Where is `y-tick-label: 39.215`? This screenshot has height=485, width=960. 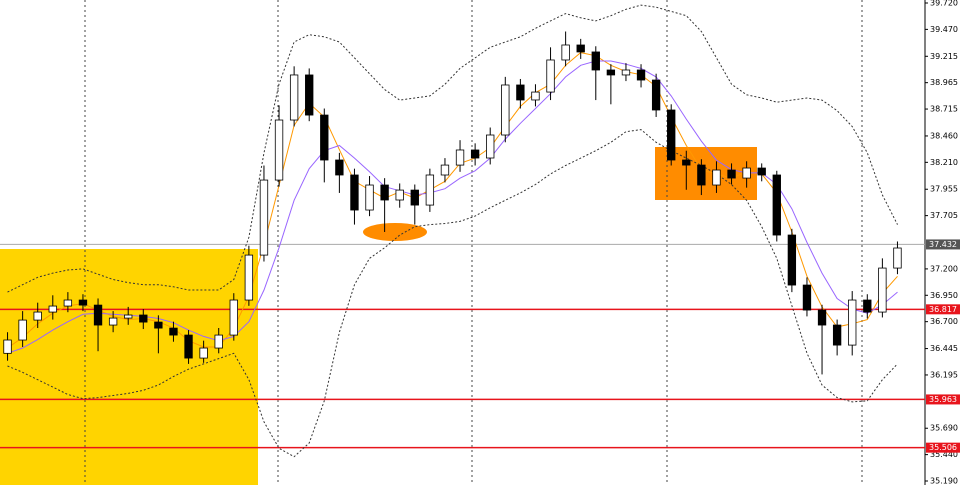
y-tick-label: 39.215 is located at coordinates (944, 56).